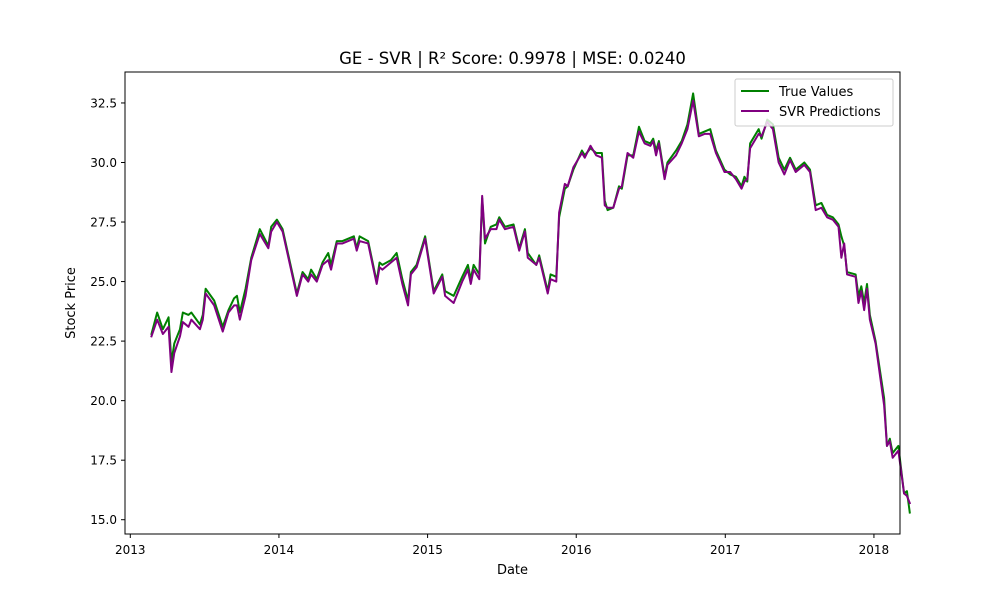  I want to click on x-tick-label: 2016, so click(576, 550).